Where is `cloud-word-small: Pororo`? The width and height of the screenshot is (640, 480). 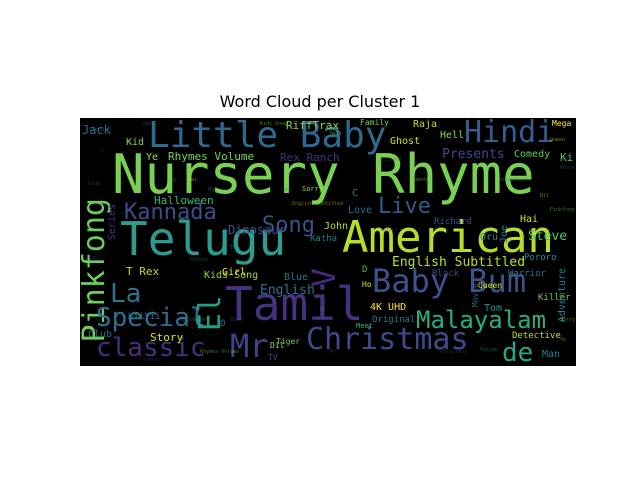
cloud-word-small: Pororo is located at coordinates (199, 260).